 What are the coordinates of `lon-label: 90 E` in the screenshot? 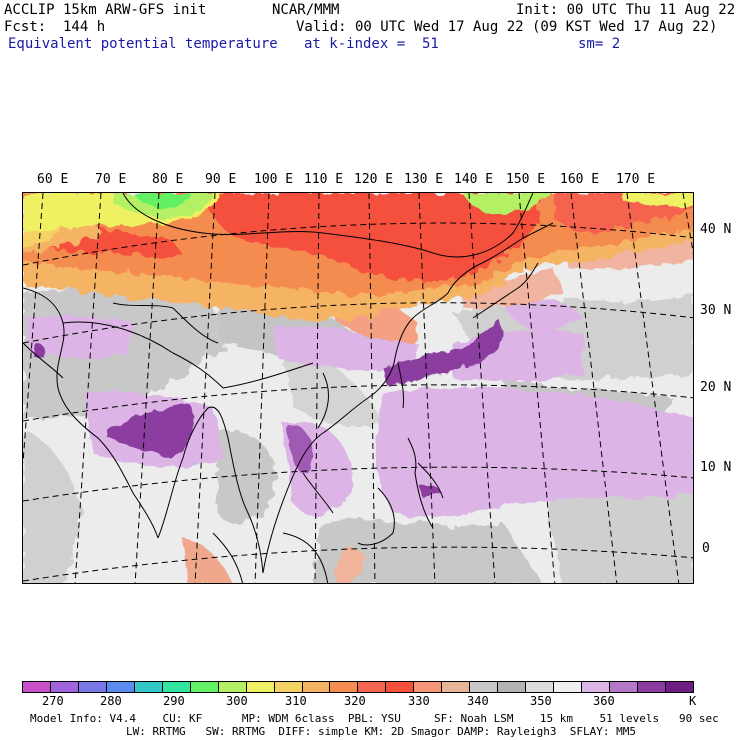 It's located at (221, 179).